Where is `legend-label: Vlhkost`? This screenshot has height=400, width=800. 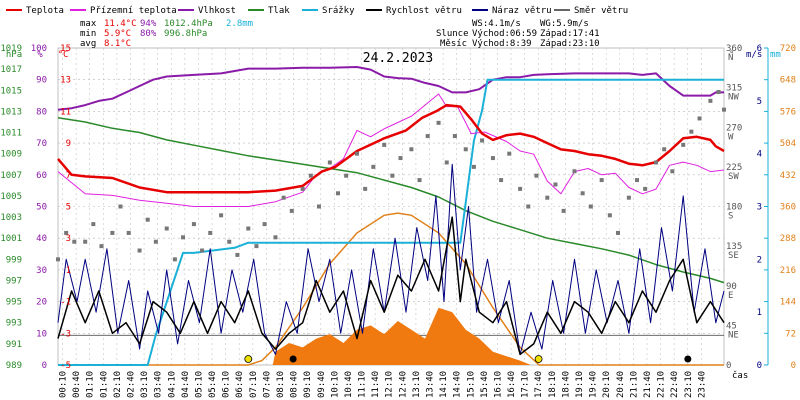
legend-label: Vlhkost is located at coordinates (217, 11).